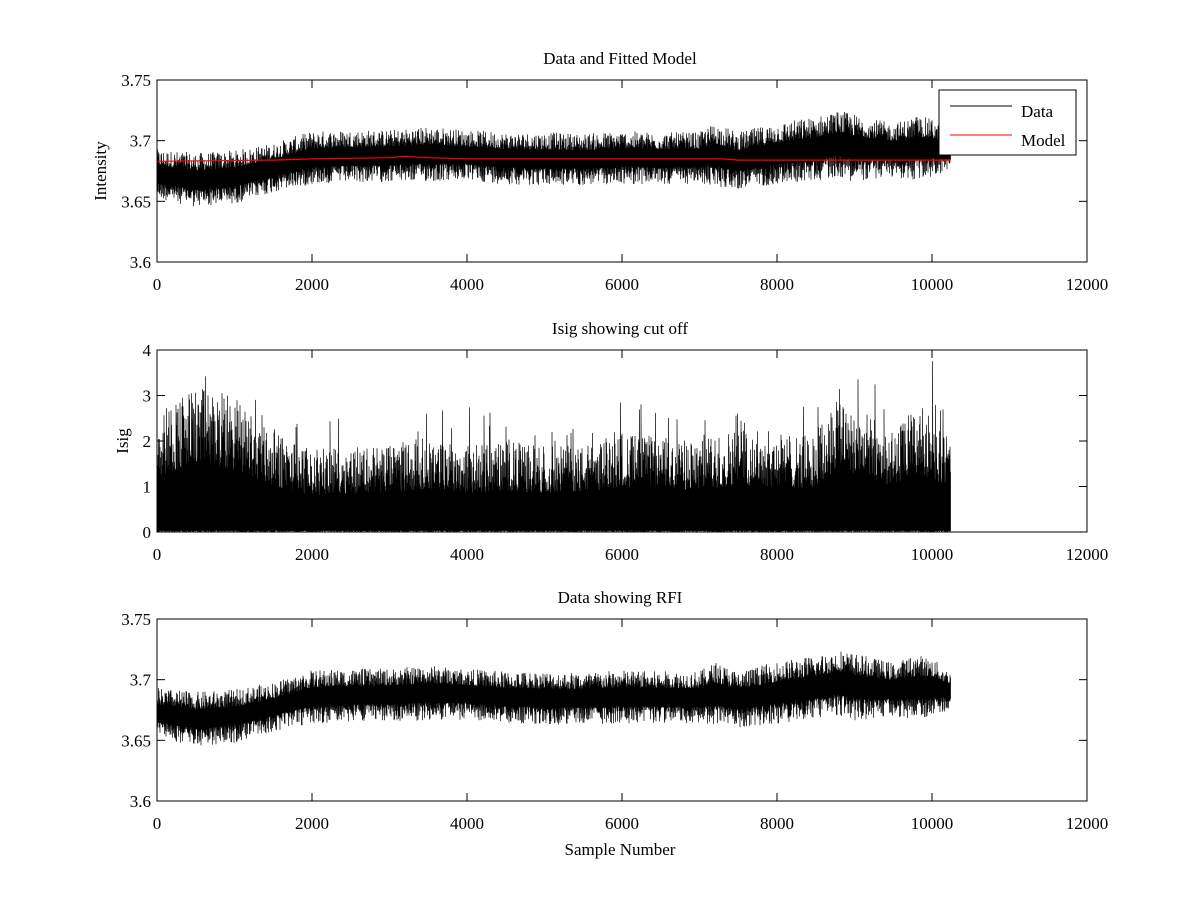 The width and height of the screenshot is (1200, 900). What do you see at coordinates (147, 350) in the screenshot?
I see `y-tick-label: 4` at bounding box center [147, 350].